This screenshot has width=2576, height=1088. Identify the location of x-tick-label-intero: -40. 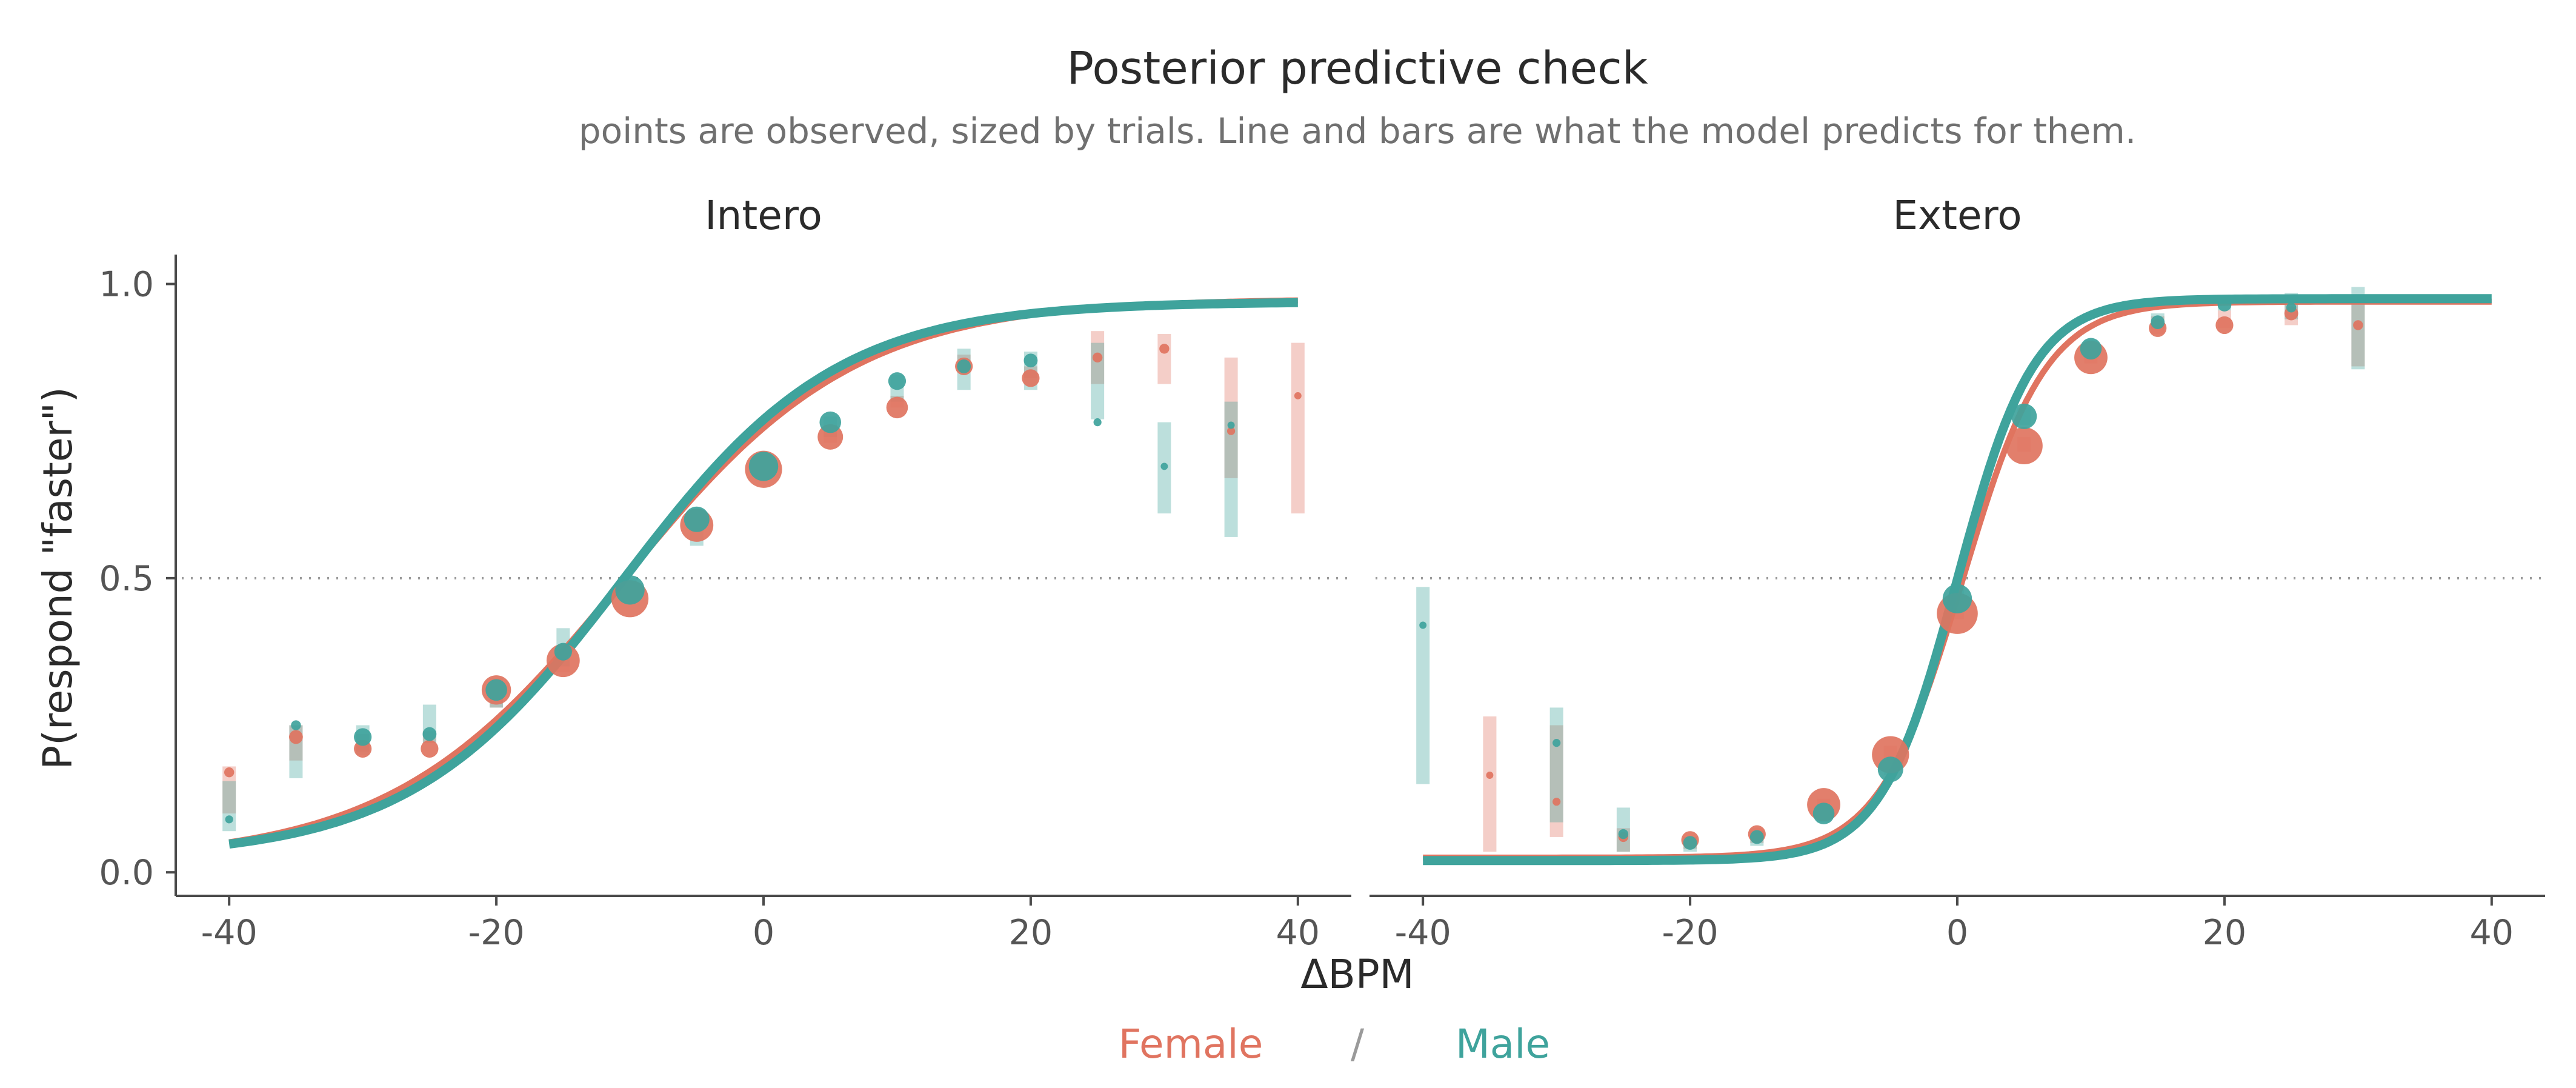
(229, 933).